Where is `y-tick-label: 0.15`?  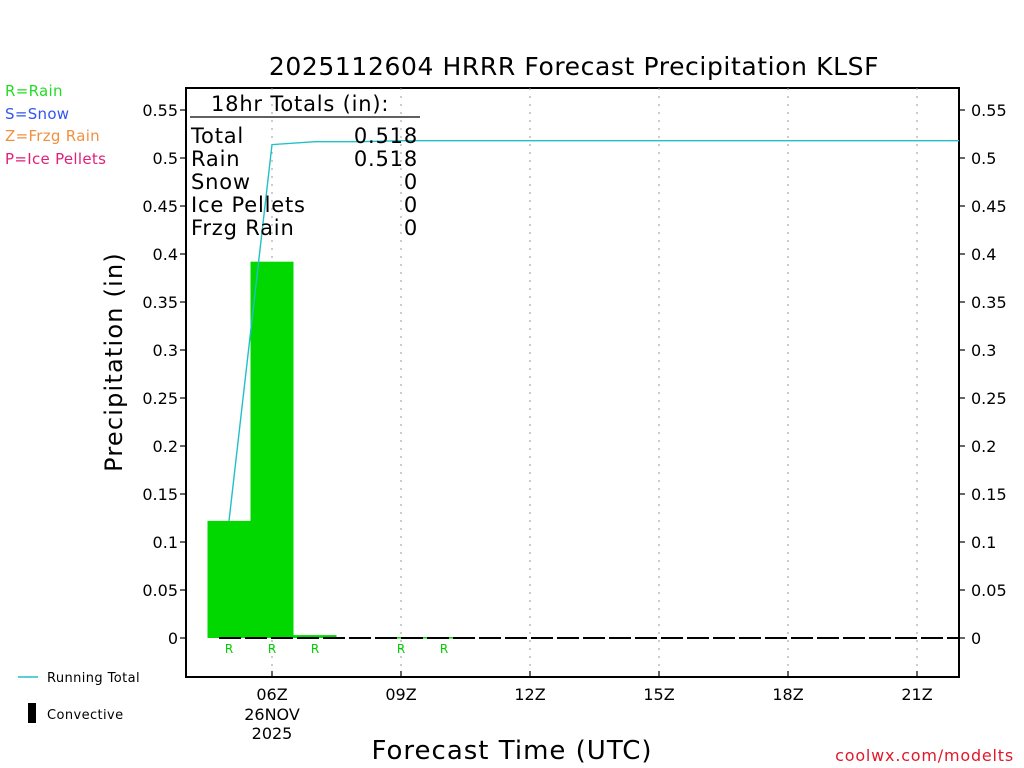 y-tick-label: 0.15 is located at coordinates (160, 494).